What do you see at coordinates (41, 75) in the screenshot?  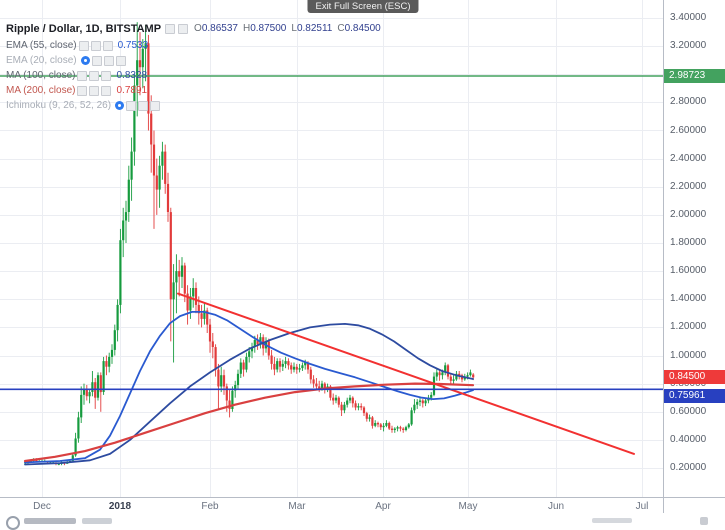 I see `indicator-label: MA (100, close)` at bounding box center [41, 75].